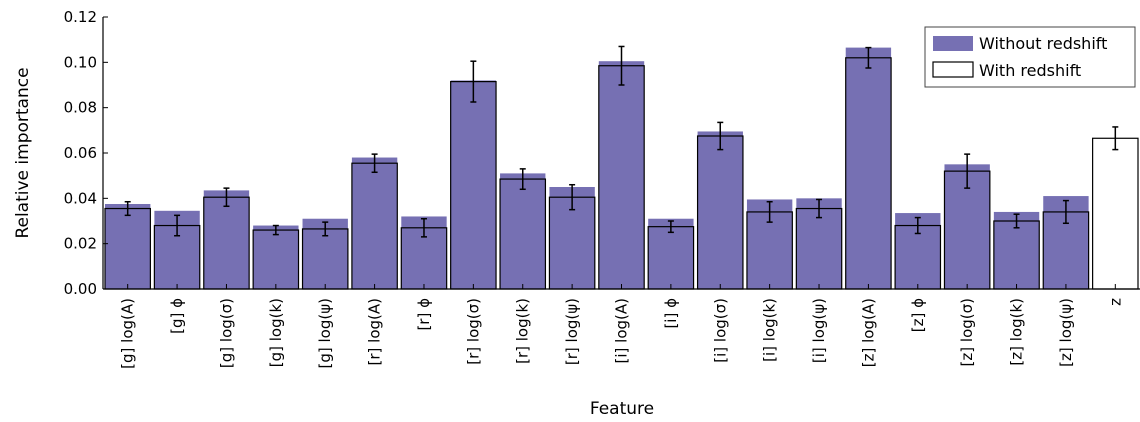 Image resolution: width=1140 pixels, height=422 pixels. Describe the element at coordinates (177, 316) in the screenshot. I see `x-tick-label-1: [g] ϕ` at that location.